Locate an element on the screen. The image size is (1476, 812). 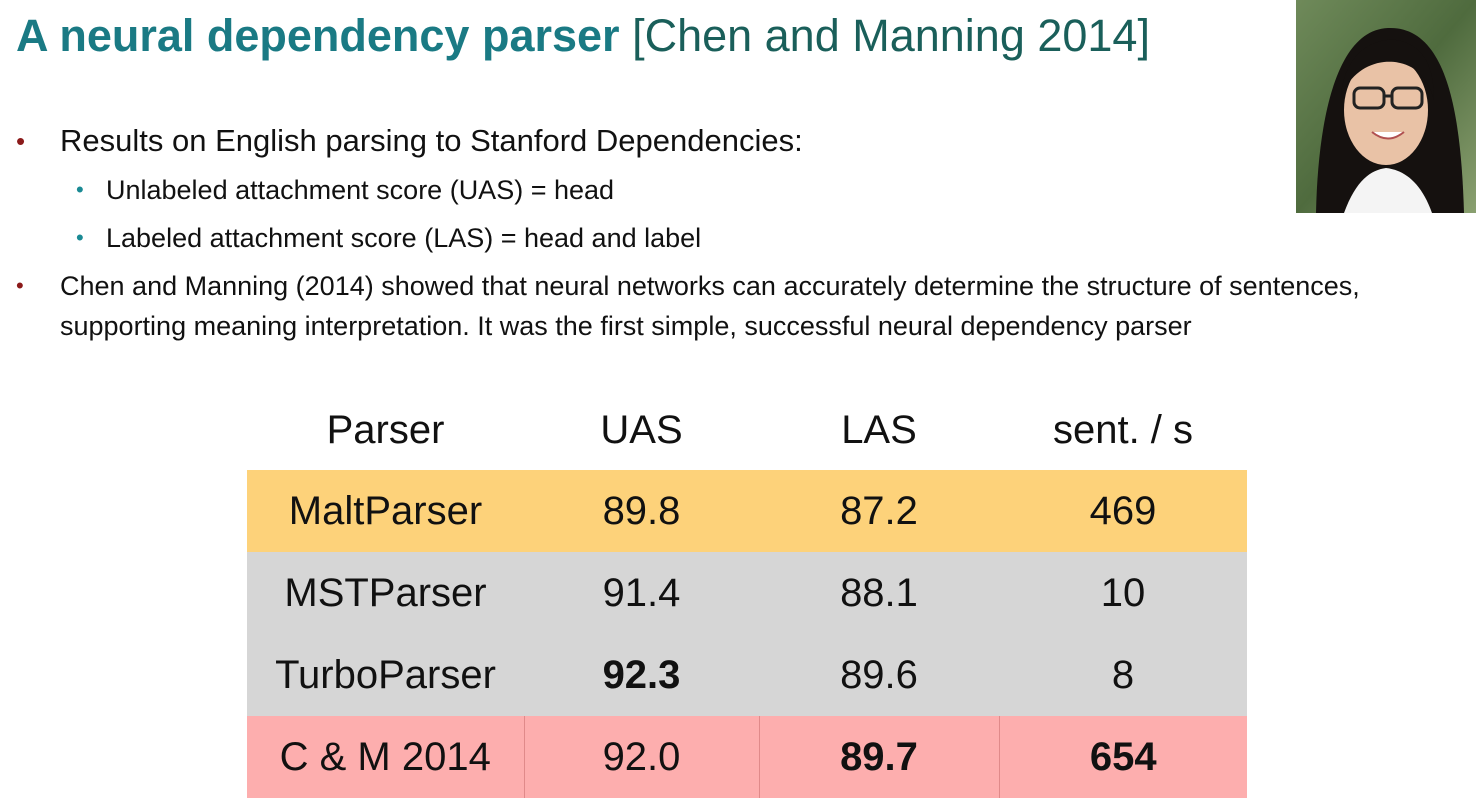
header-uas: UAS is located at coordinates (641, 430).